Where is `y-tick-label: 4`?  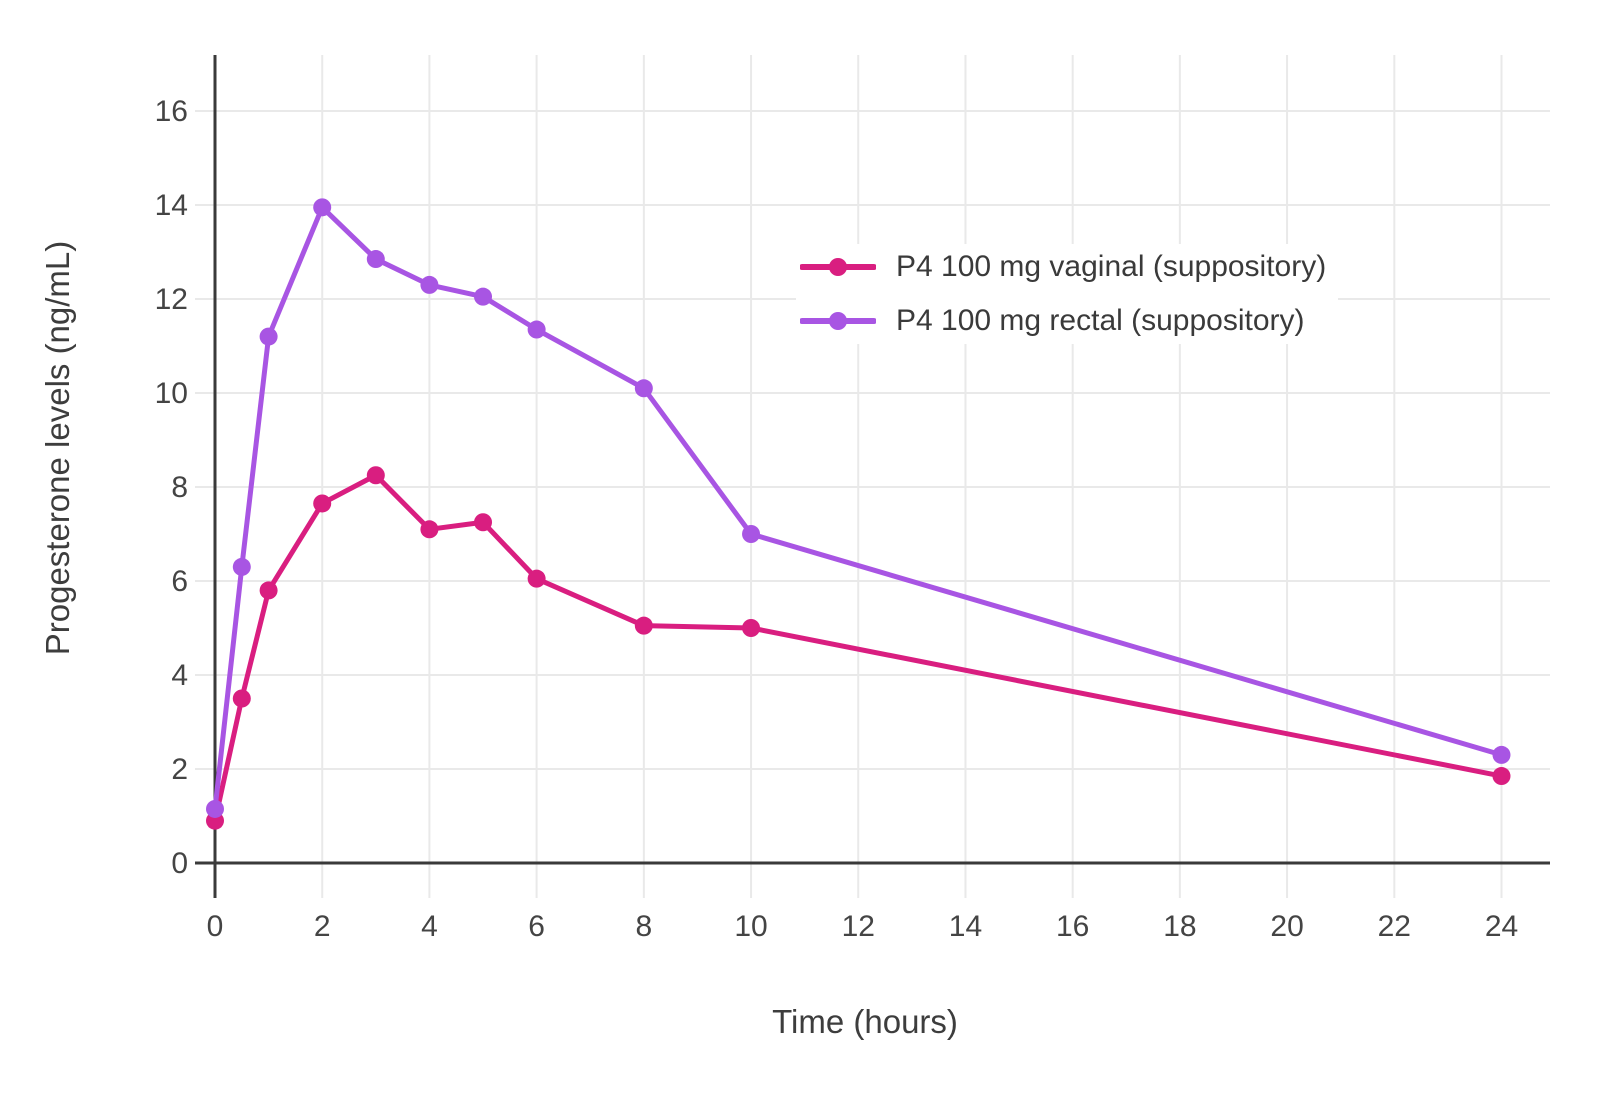
y-tick-label: 4 is located at coordinates (179, 675).